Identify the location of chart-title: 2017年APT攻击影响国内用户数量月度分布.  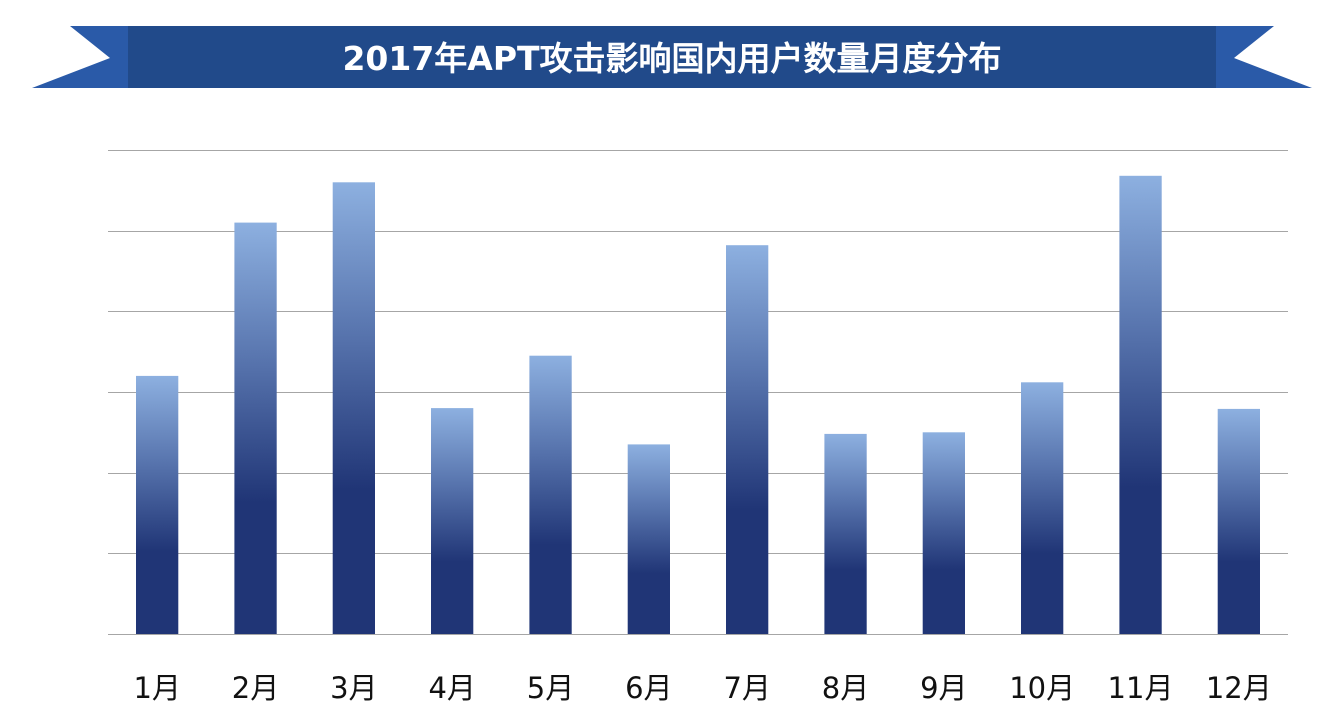
(671, 58).